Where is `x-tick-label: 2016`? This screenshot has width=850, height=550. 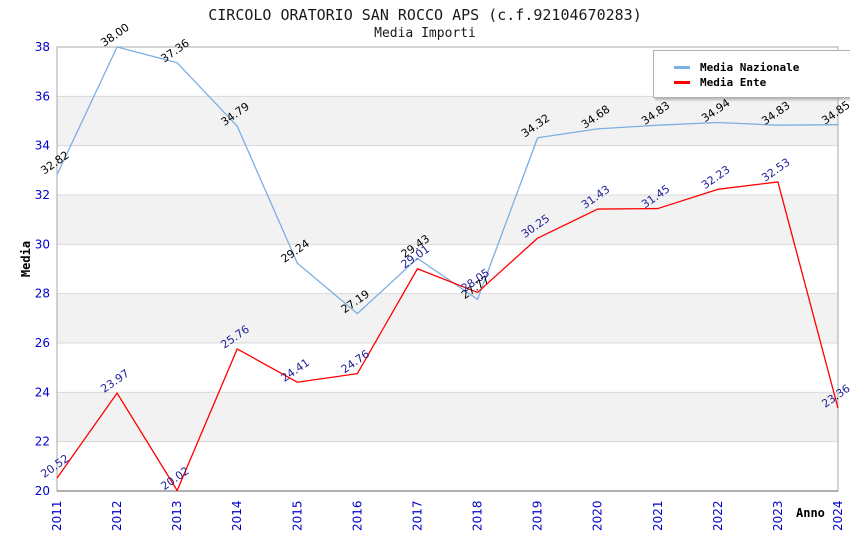 x-tick-label: 2016 is located at coordinates (357, 515).